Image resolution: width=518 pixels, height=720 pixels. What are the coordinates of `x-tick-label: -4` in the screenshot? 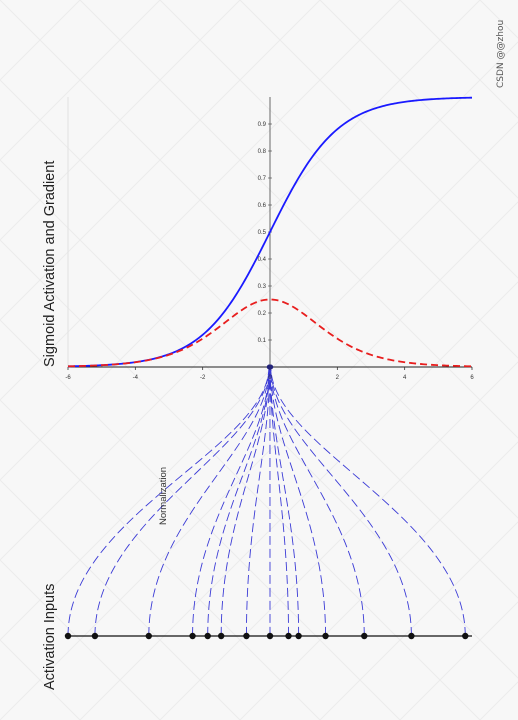 It's located at (136, 378).